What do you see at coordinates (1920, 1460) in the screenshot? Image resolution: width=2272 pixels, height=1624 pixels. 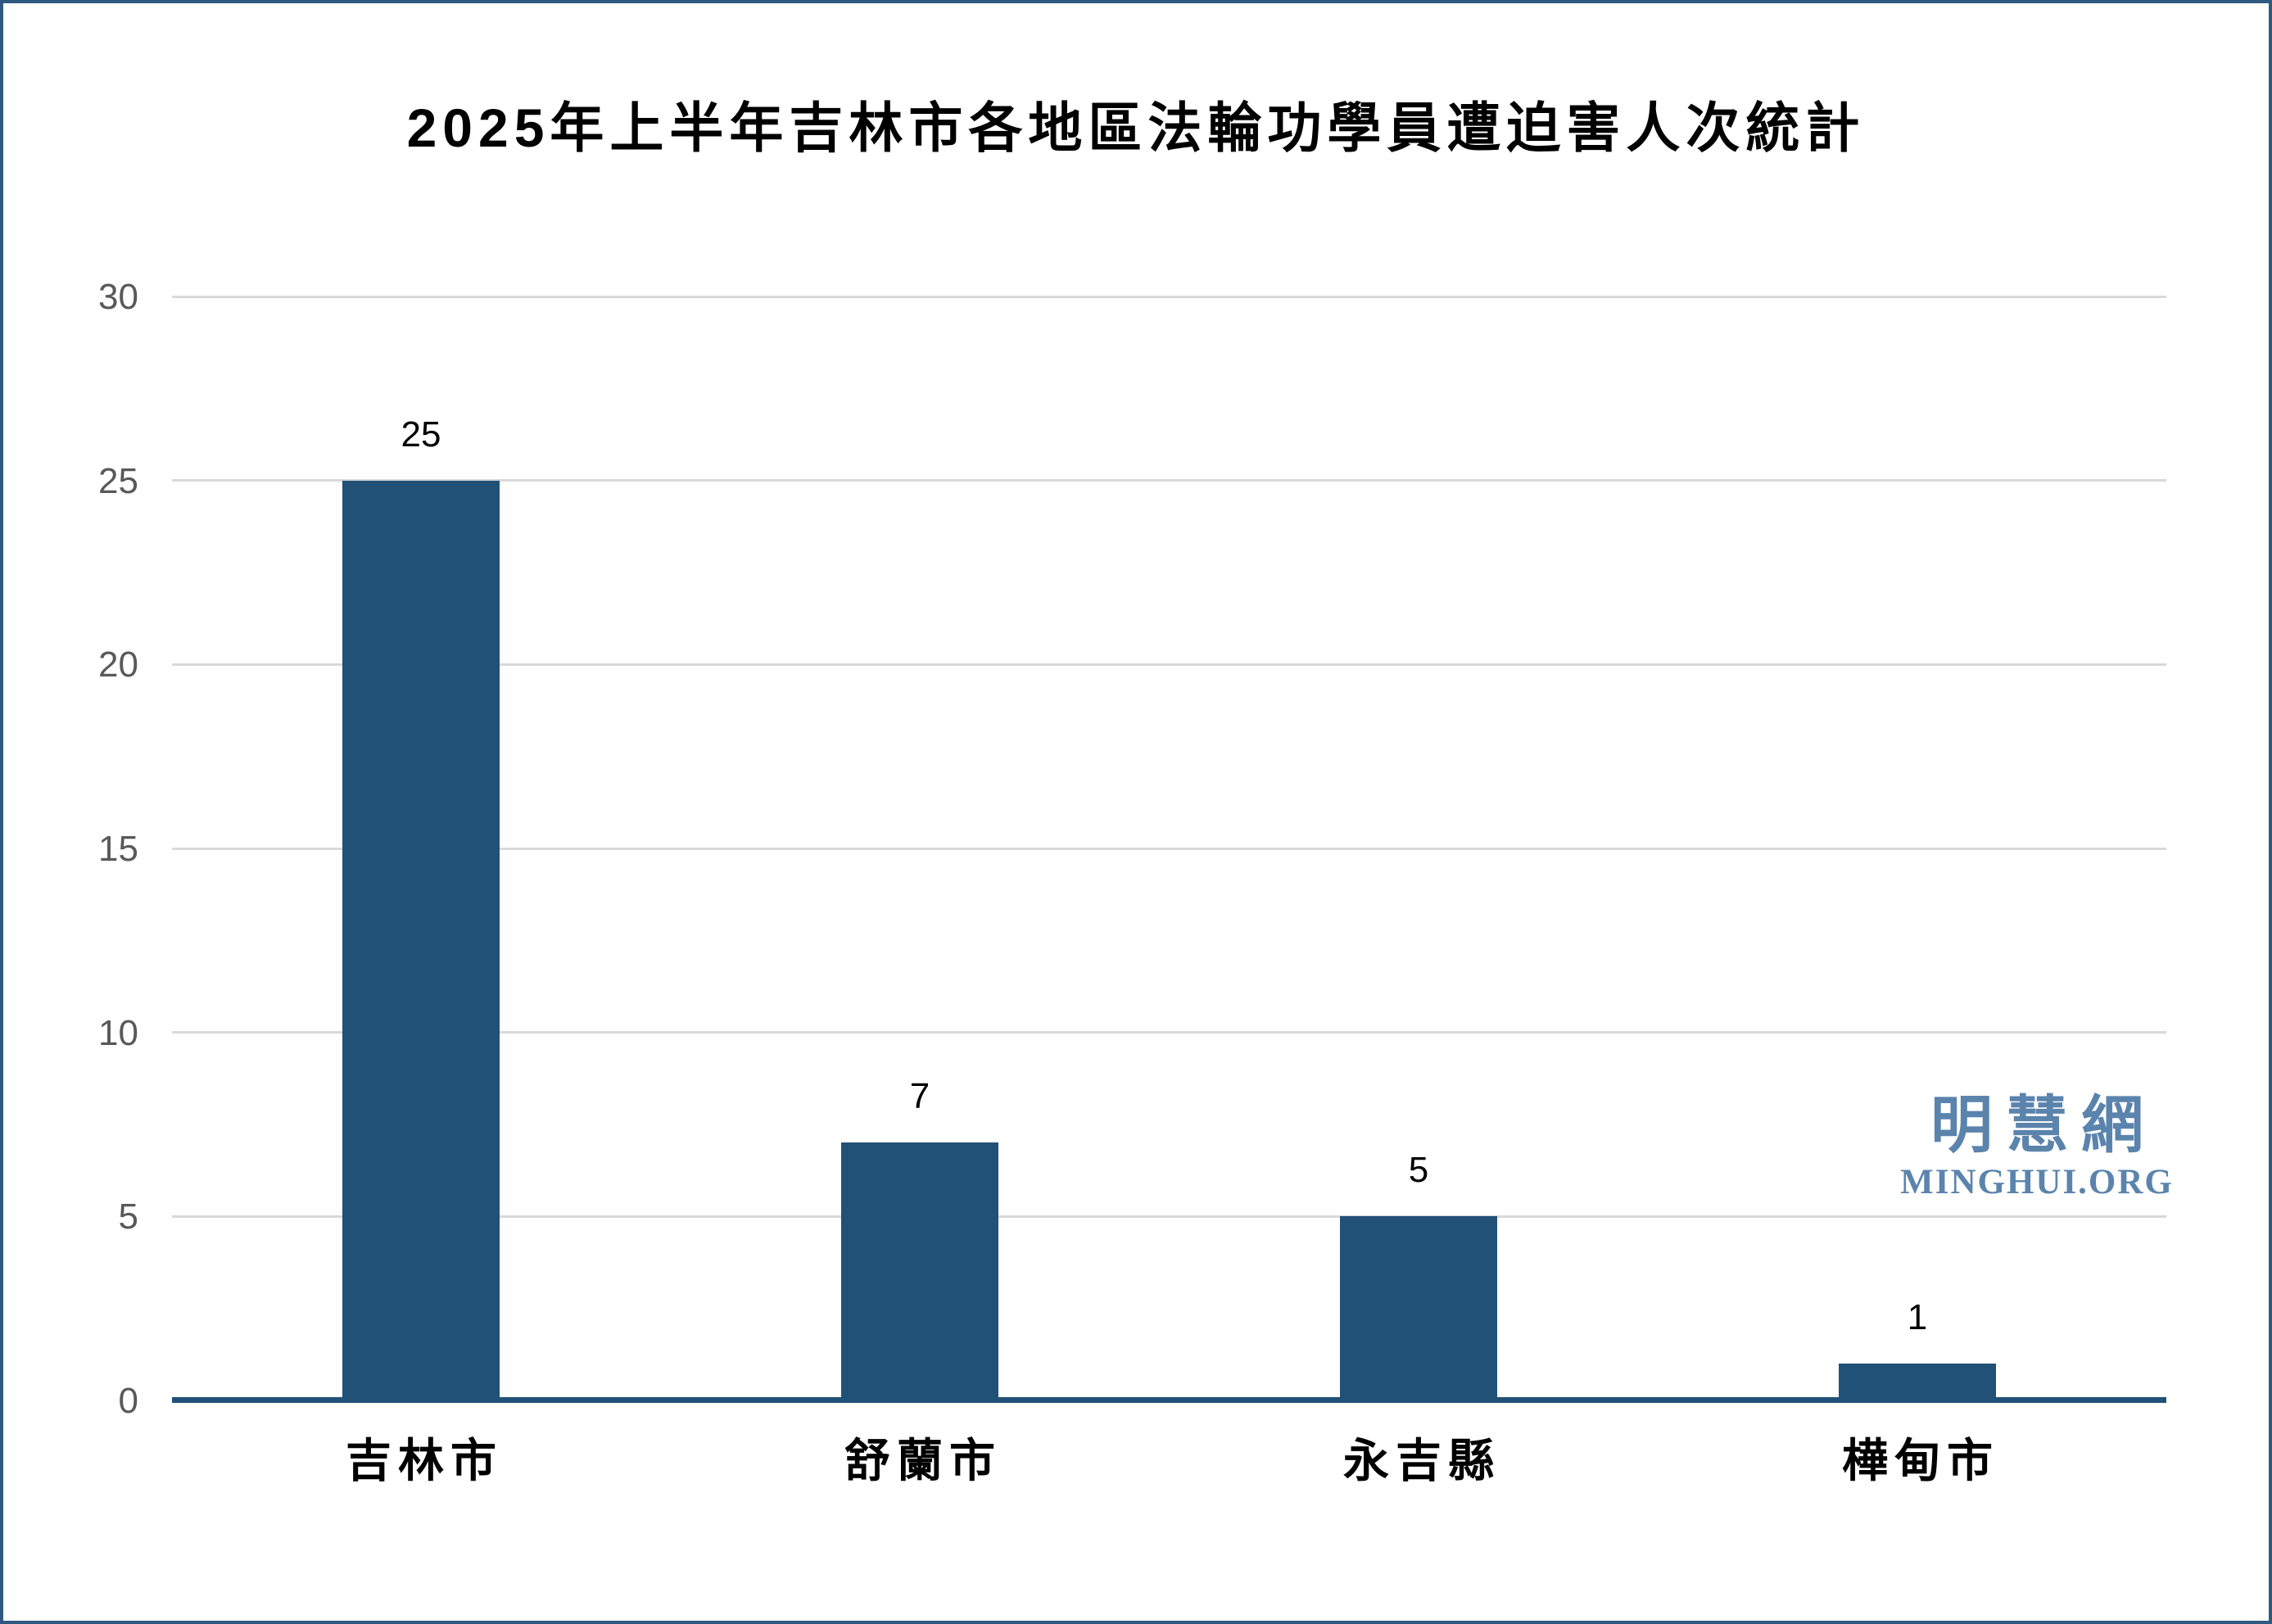 I see `category-label-4: 樺甸市` at bounding box center [1920, 1460].